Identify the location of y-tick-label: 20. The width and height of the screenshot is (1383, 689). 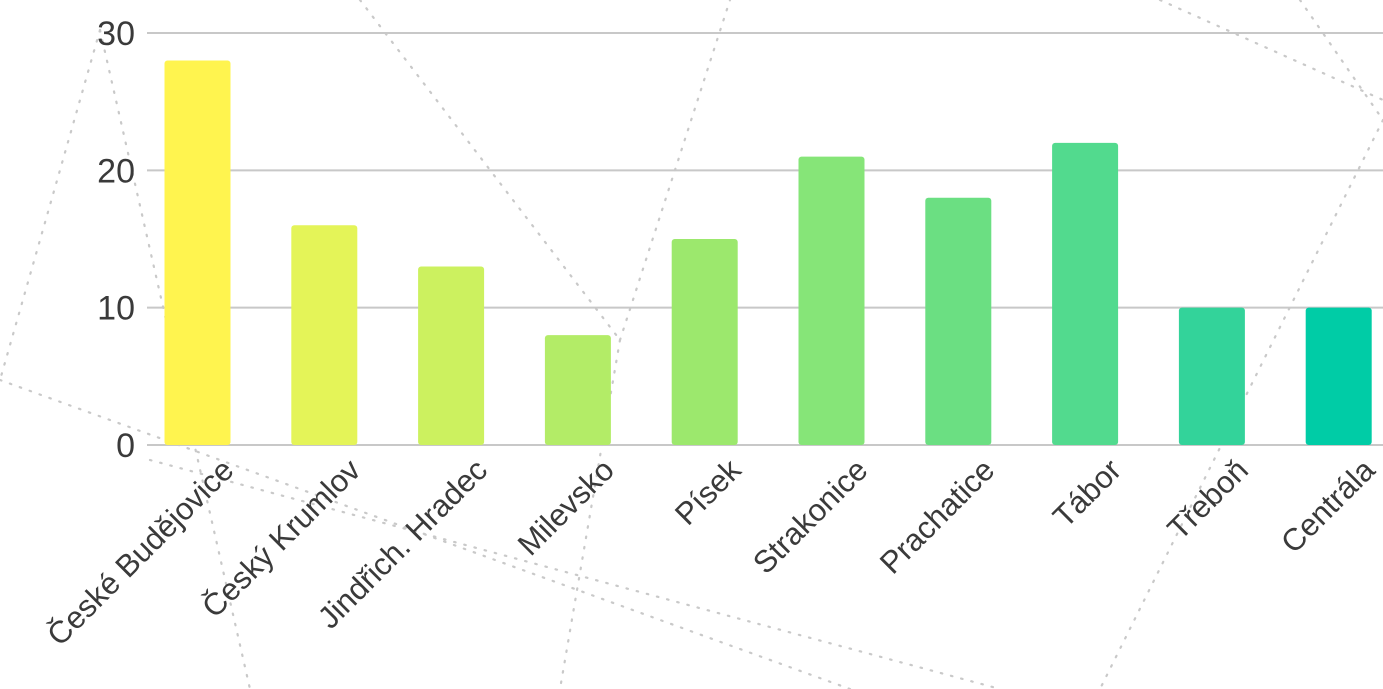
(116, 171).